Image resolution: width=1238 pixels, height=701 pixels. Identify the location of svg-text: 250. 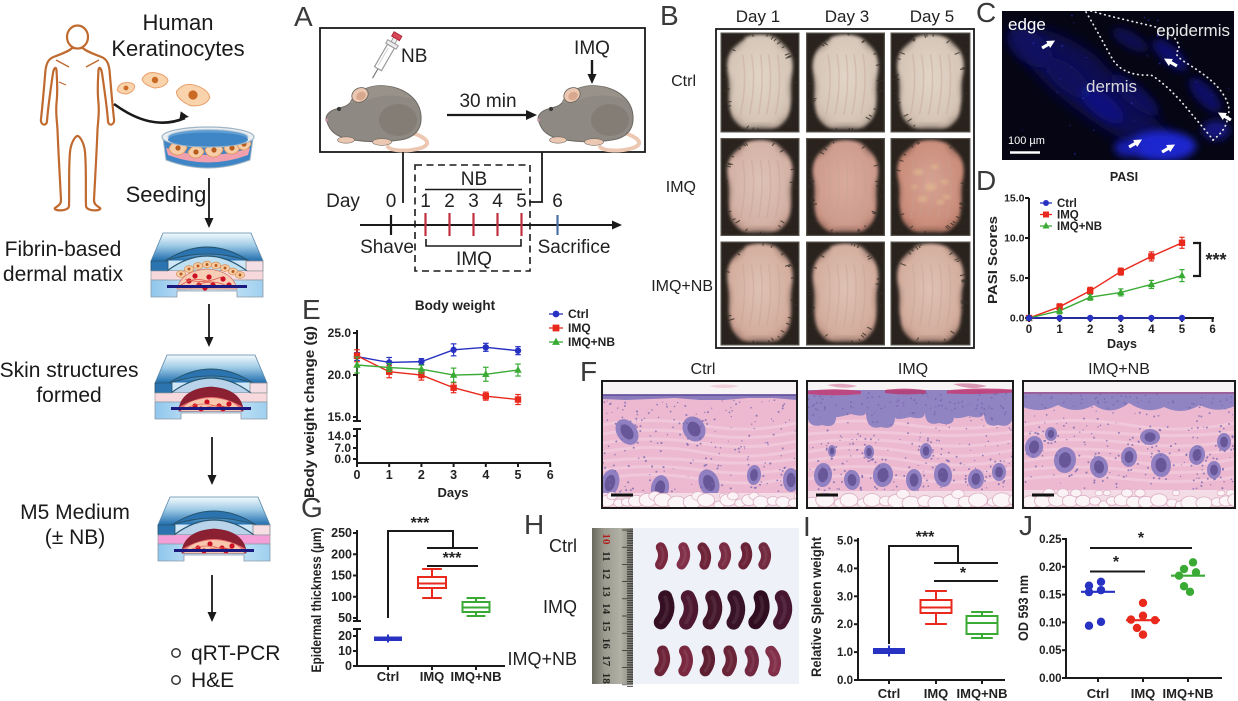
(341, 533).